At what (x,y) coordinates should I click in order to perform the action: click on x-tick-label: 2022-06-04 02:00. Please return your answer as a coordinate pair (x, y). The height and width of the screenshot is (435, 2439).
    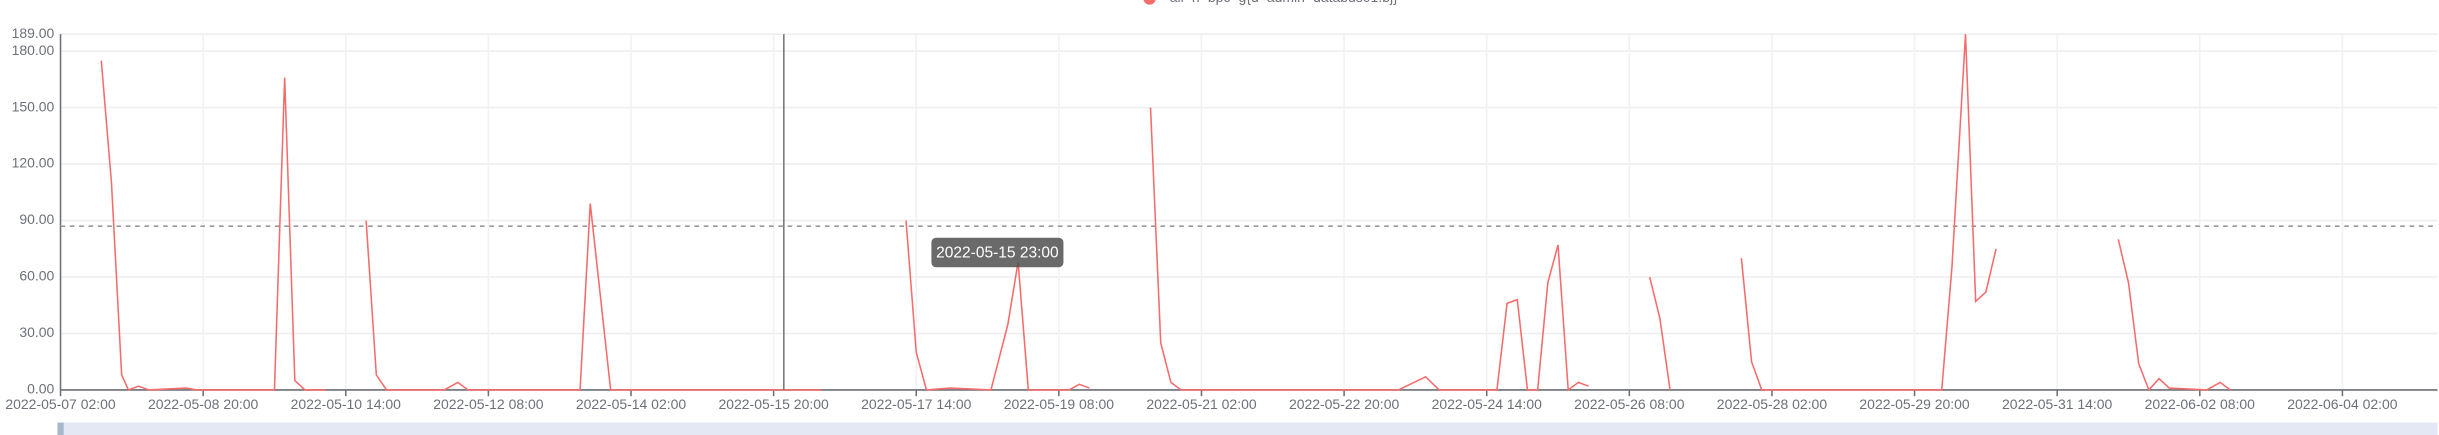
    Looking at the image, I should click on (2342, 404).